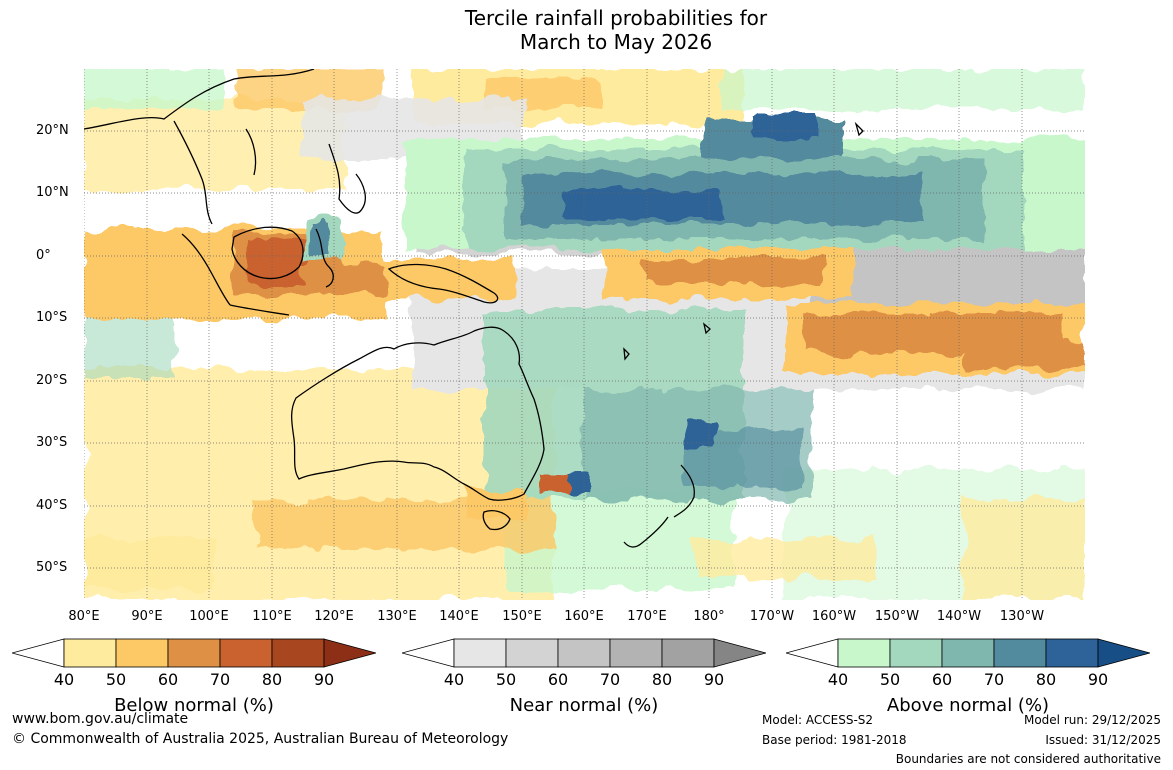 This screenshot has height=770, width=1173. Describe the element at coordinates (199, 99) in the screenshot. I see `asia-coast-north` at that location.